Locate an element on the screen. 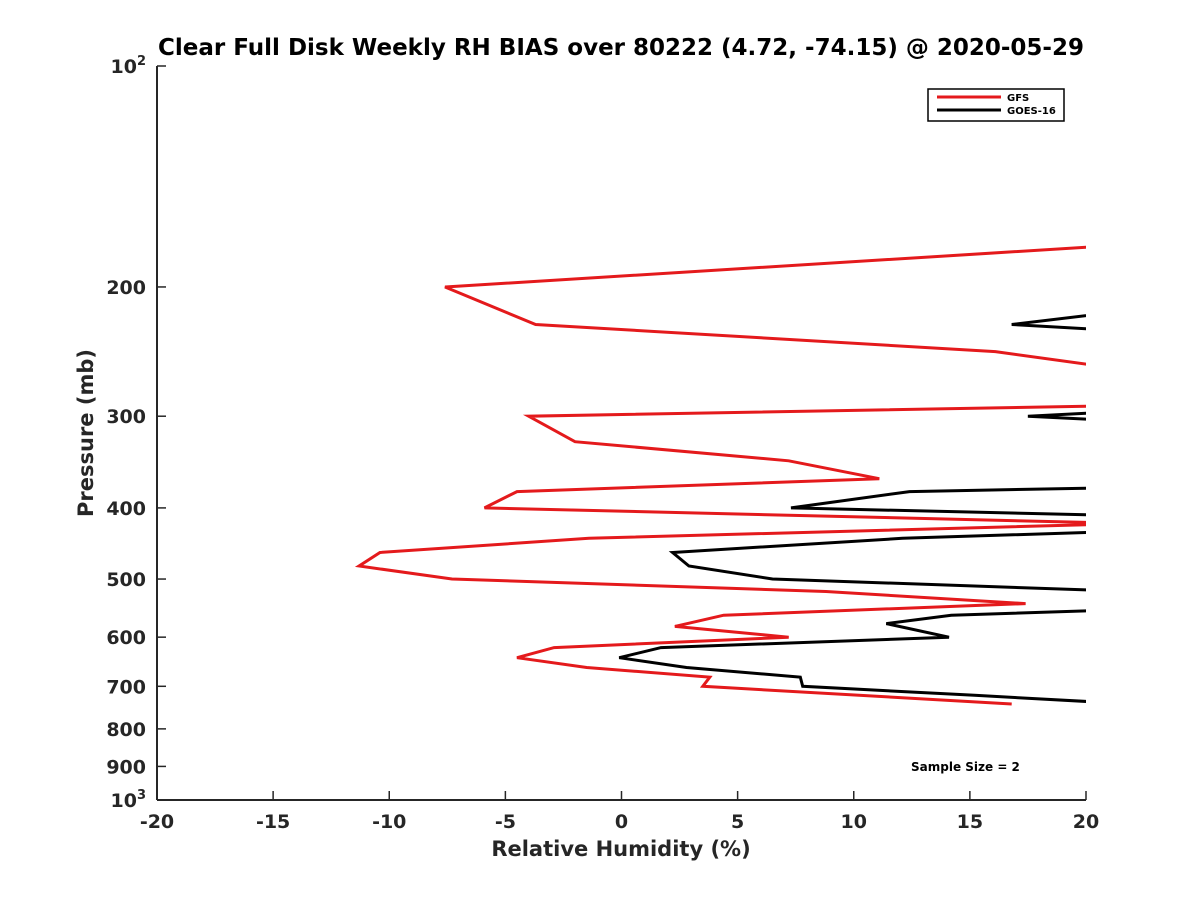 The width and height of the screenshot is (1200, 900). x-ticks: -20 -15 -10 -5 0 5 10 15 20 is located at coordinates (619, 812).